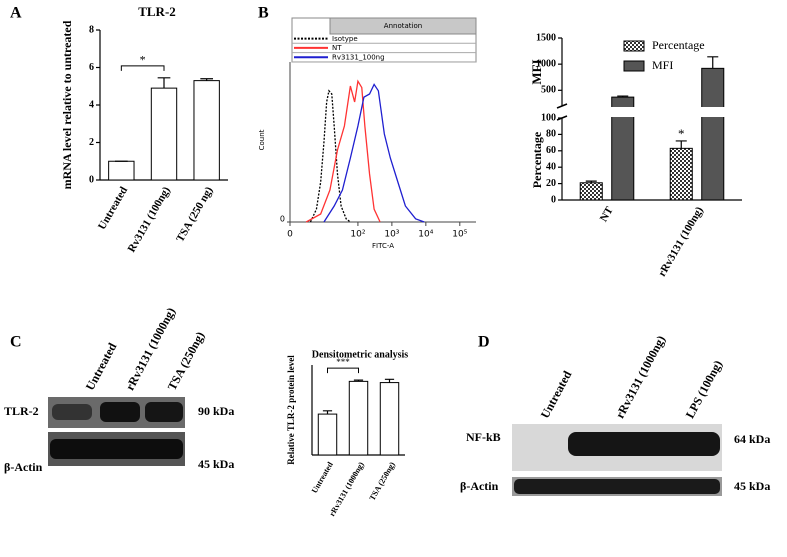 This screenshot has height=557, width=787. What do you see at coordinates (546, 63) in the screenshot?
I see `y-tick-label: 1000` at bounding box center [546, 63].